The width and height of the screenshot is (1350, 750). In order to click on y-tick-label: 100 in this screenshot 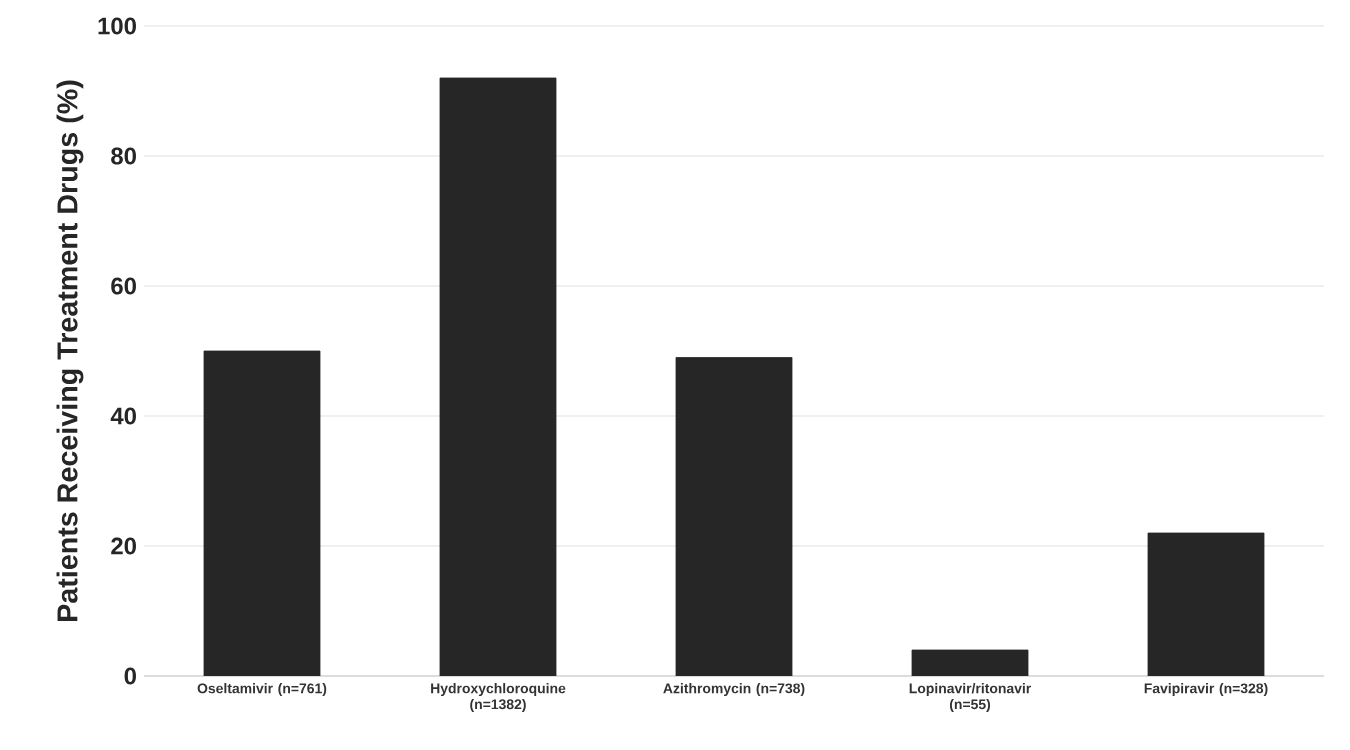, I will do `click(117, 26)`.